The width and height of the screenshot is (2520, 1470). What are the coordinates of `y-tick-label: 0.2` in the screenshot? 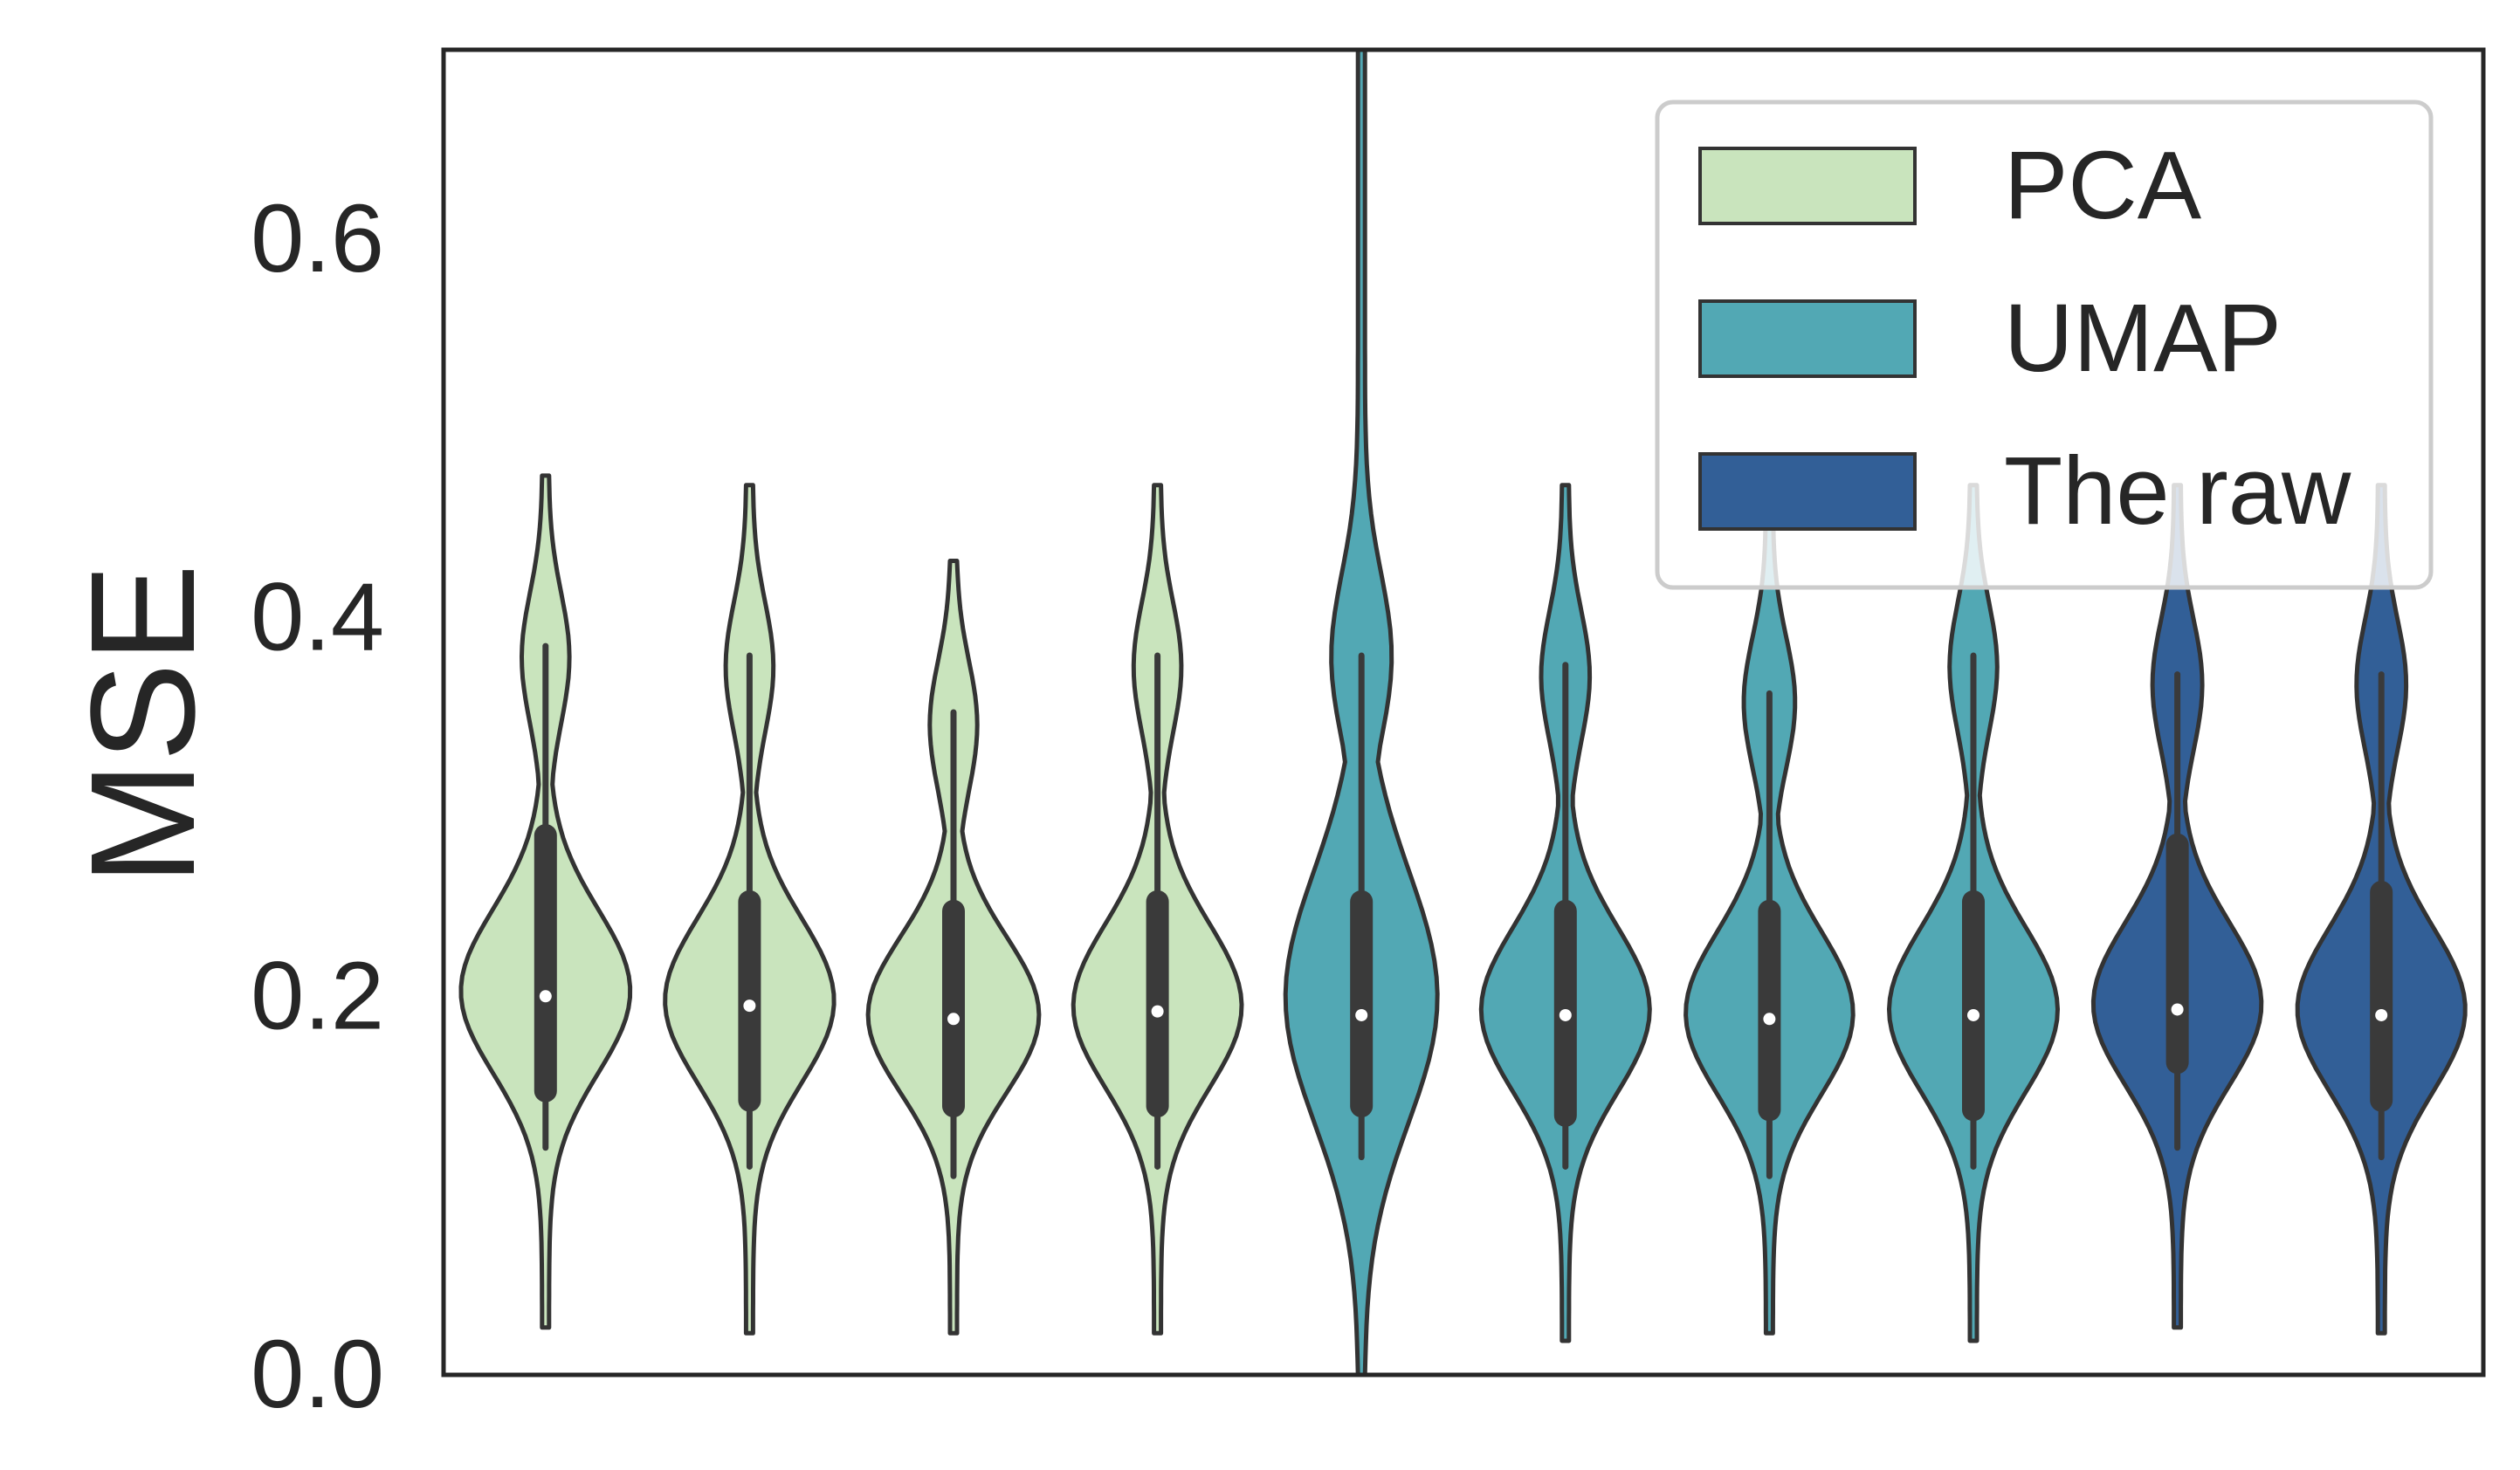 It's located at (317, 995).